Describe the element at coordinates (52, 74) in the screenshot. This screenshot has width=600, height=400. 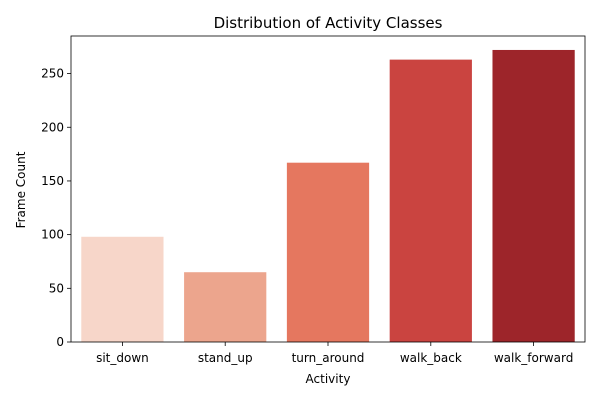
I see `y-tick-label: 250` at that location.